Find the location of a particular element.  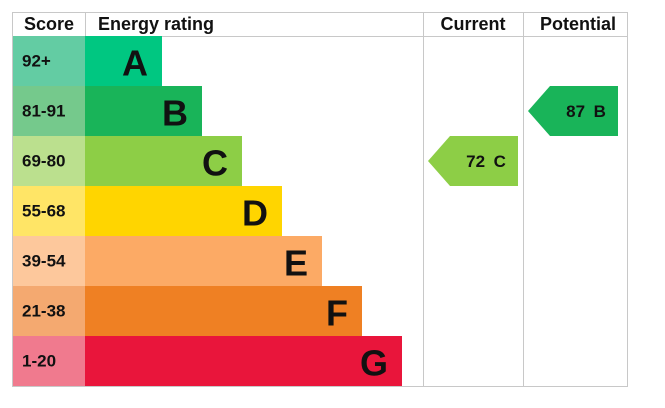

current-arrow is located at coordinates (473, 161).